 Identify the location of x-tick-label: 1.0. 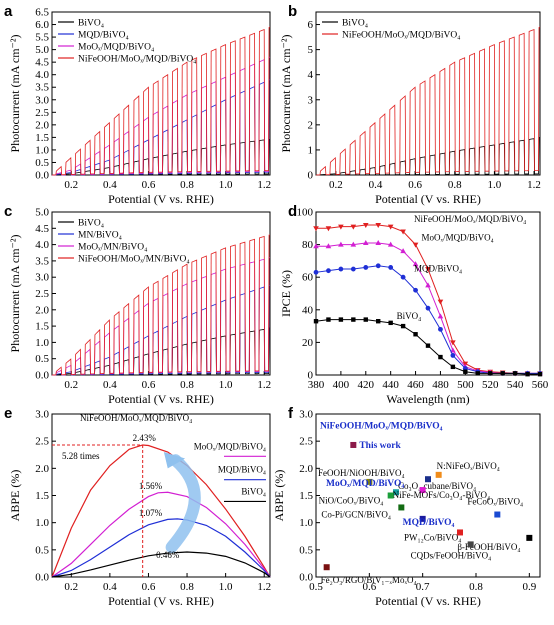
(226, 385).